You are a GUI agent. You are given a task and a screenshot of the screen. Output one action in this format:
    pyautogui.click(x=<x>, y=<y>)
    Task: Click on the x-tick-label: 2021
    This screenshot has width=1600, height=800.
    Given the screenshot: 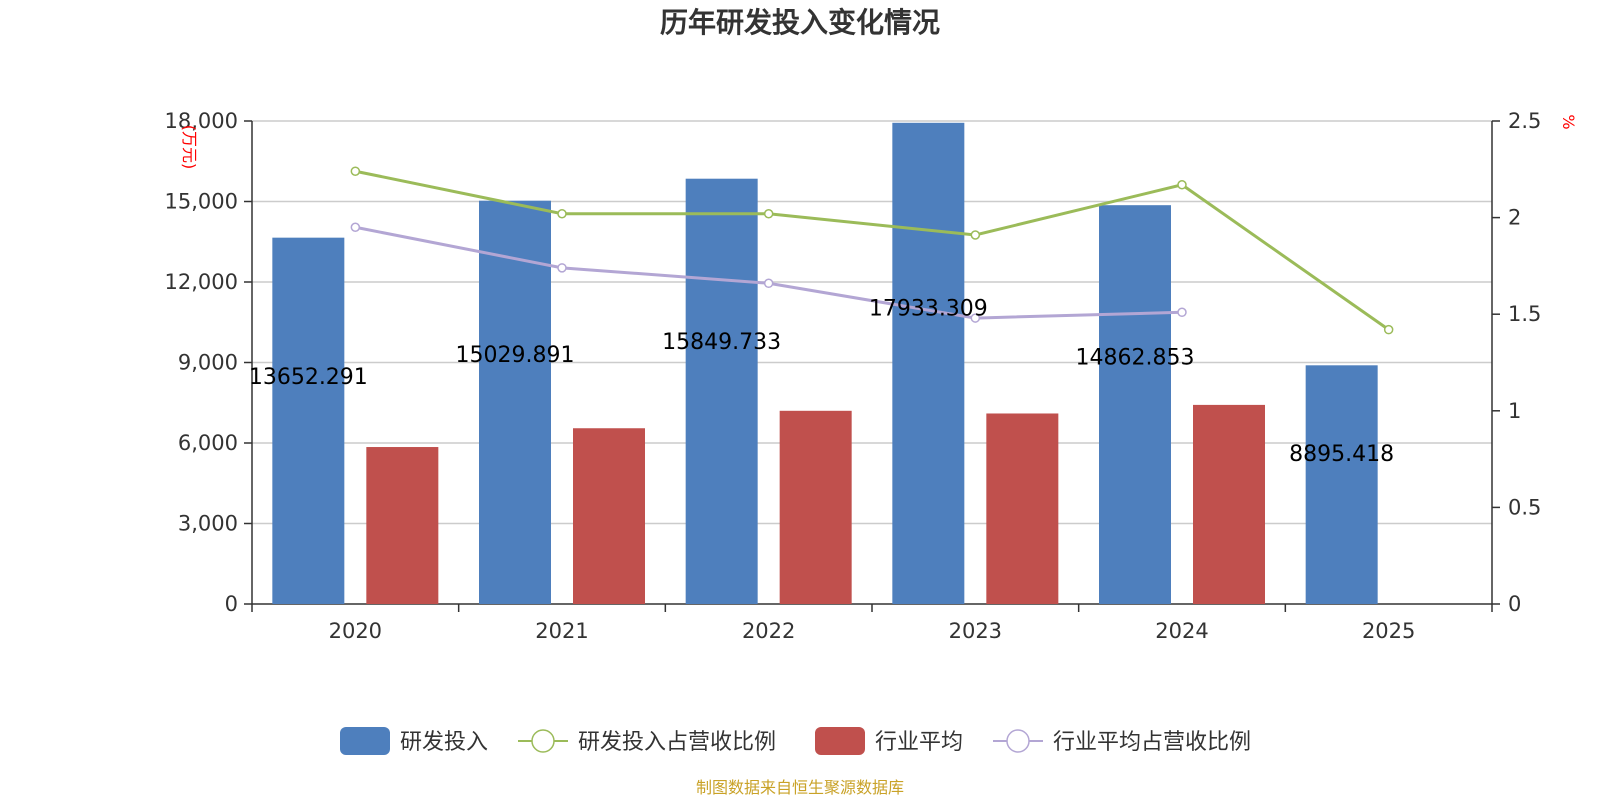 What is the action you would take?
    pyautogui.click(x=561, y=631)
    